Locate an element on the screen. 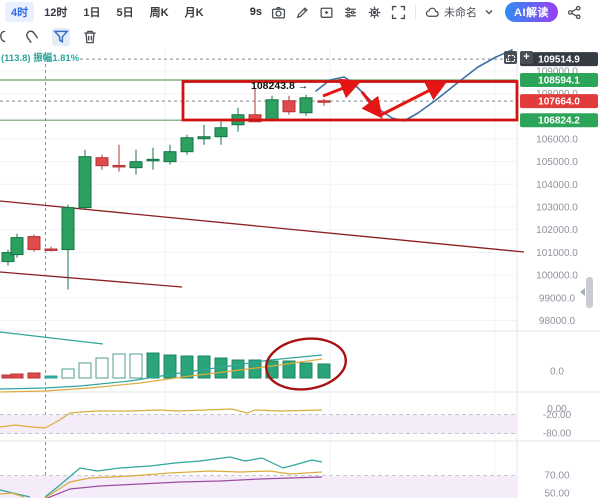 The image size is (600, 498). price-badge-label: 107664.0 is located at coordinates (559, 102).